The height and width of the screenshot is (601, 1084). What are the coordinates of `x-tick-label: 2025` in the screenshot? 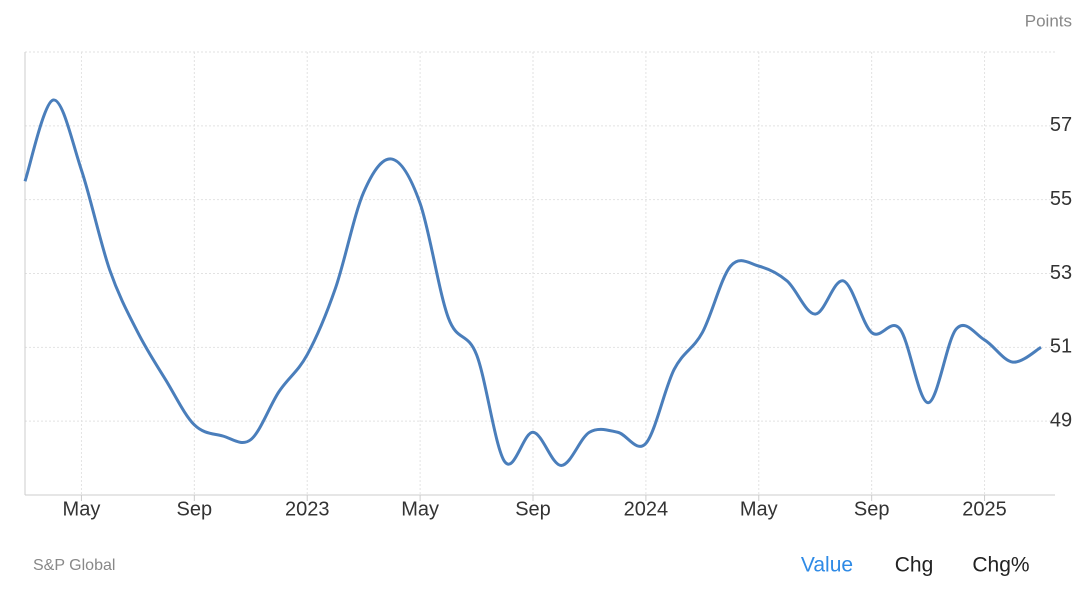 It's located at (984, 509).